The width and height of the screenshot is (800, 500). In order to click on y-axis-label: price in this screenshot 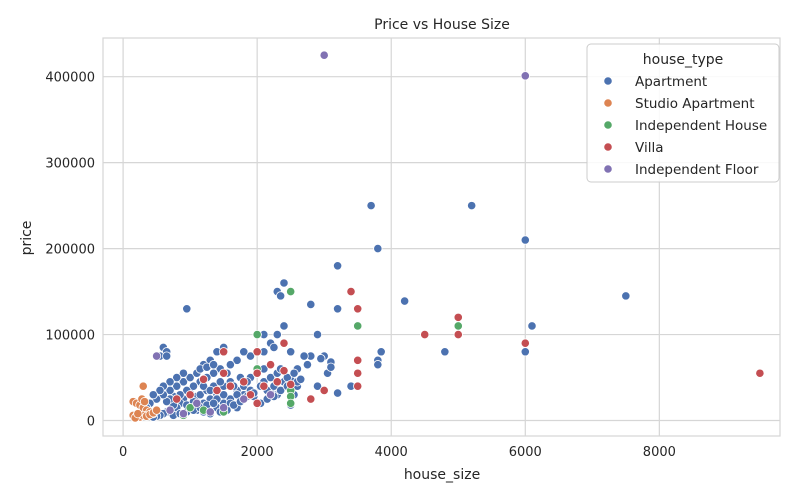, I will do `click(27, 238)`.